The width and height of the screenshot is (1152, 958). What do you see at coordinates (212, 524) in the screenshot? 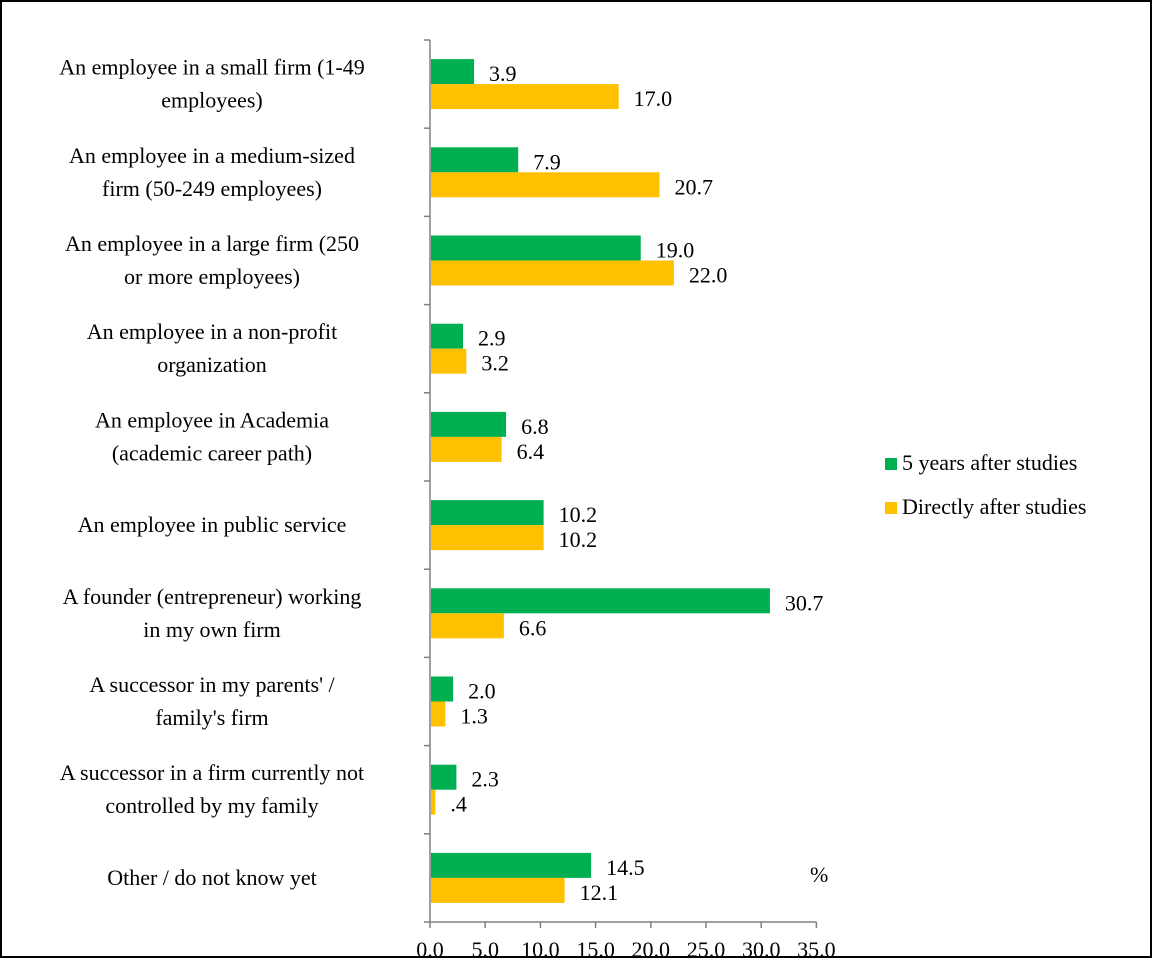
I see `category-label: An employee in public service` at bounding box center [212, 524].